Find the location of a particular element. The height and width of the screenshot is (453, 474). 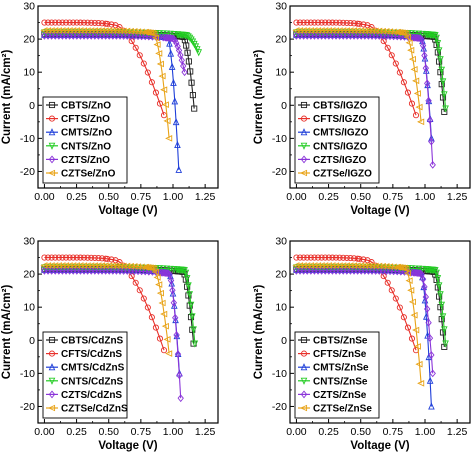

legend-label: CMTS/ZnSe is located at coordinates (341, 368).